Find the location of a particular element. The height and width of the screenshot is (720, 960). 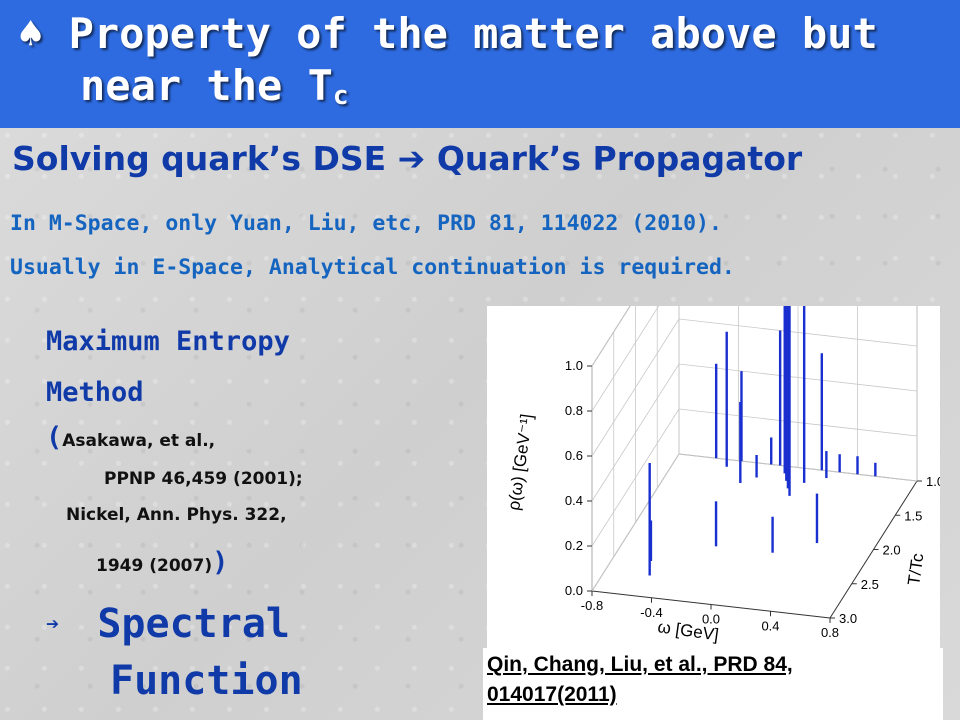

reference-line-4: 1949 (2007)) is located at coordinates (256, 564).